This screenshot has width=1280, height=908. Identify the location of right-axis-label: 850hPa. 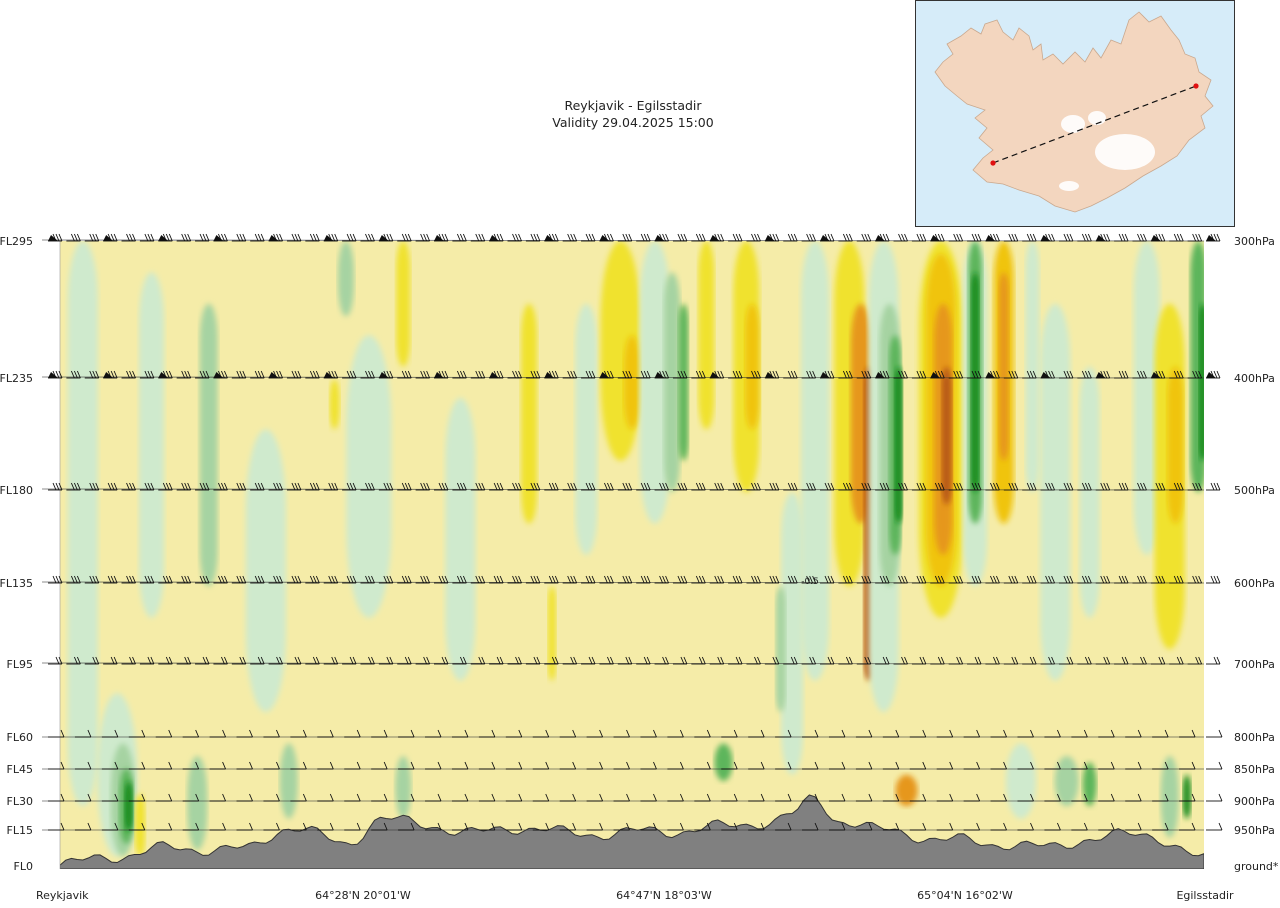
(1254, 769).